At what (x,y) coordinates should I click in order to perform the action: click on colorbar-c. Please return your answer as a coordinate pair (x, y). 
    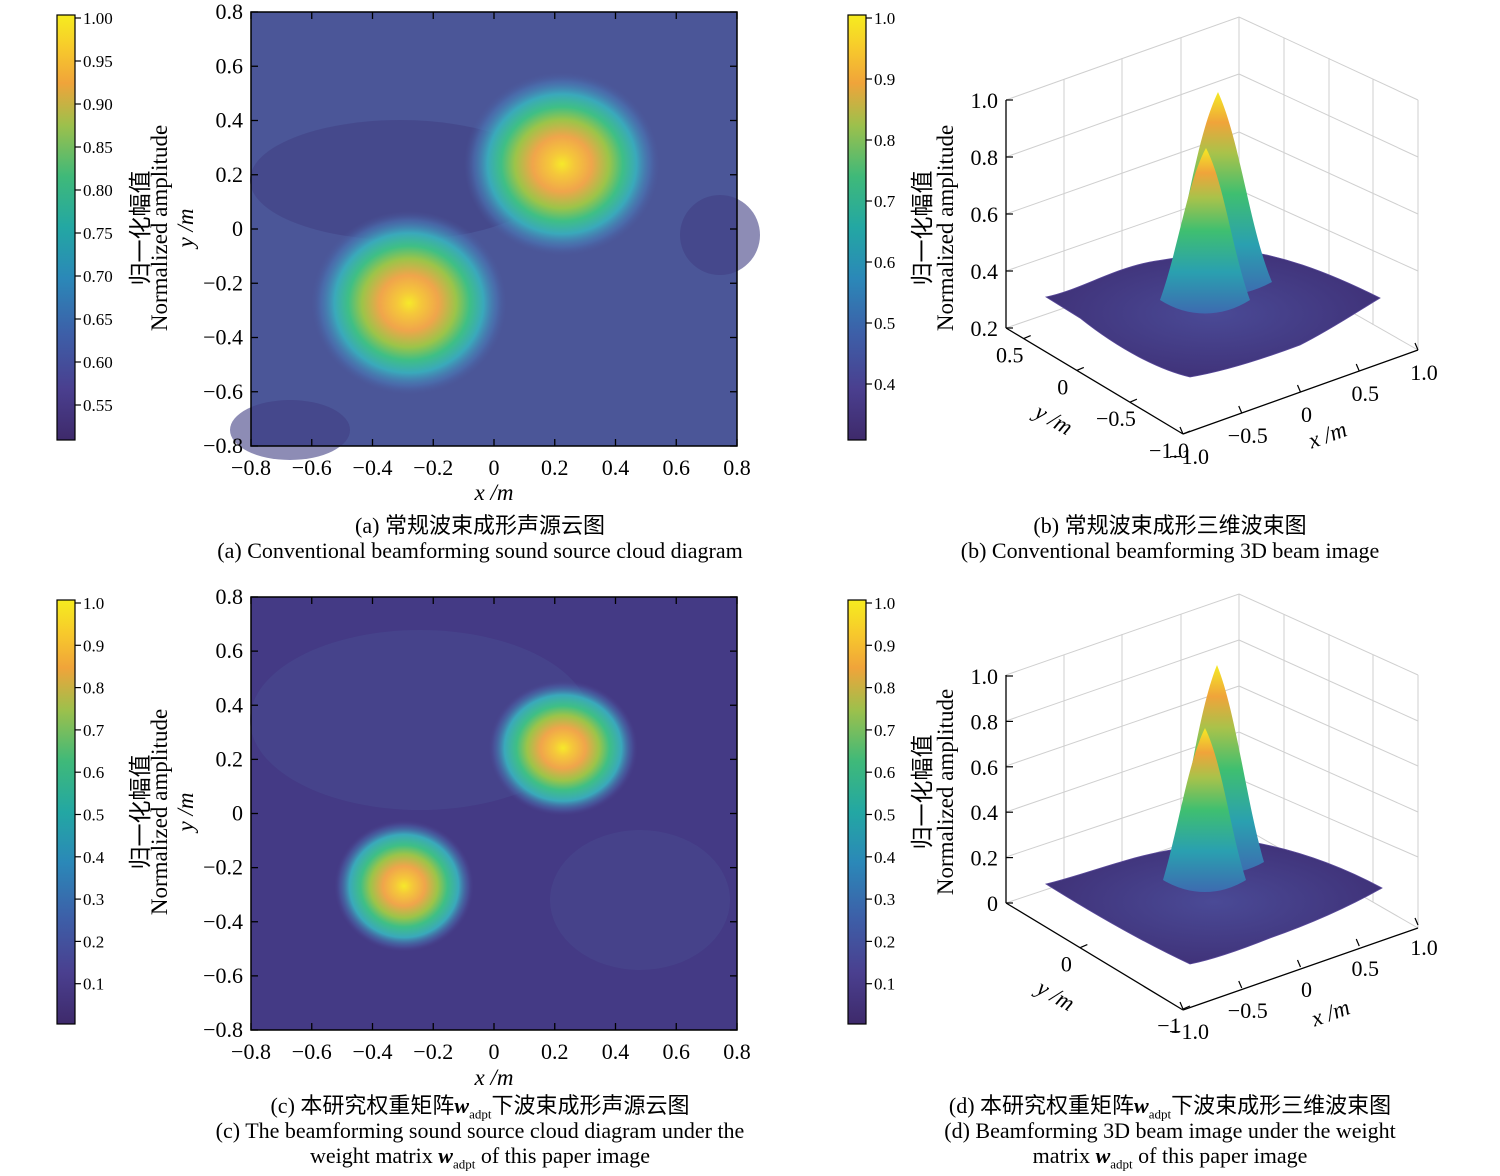
    Looking at the image, I should click on (66, 812).